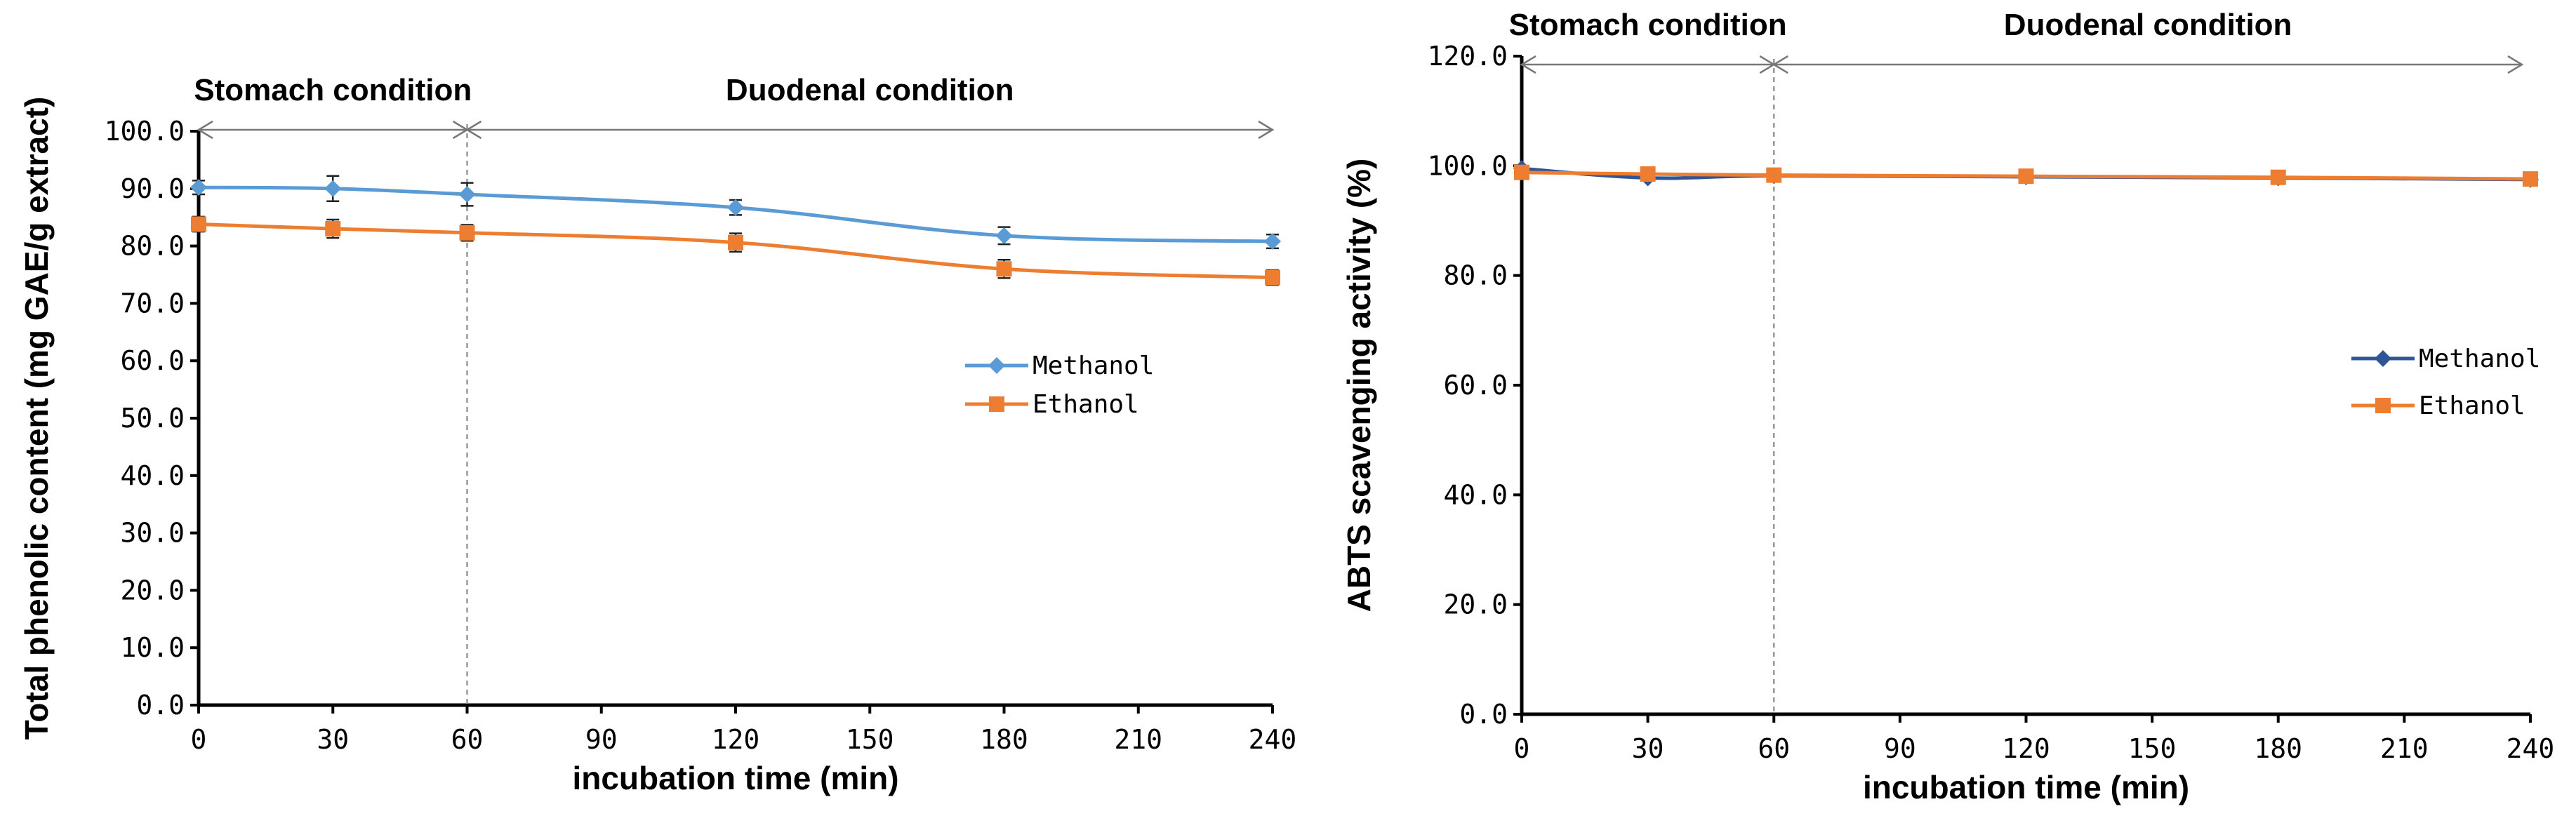 The width and height of the screenshot is (2576, 830). I want to click on y-axis-title: ABTS scavenging activity (%), so click(1359, 386).